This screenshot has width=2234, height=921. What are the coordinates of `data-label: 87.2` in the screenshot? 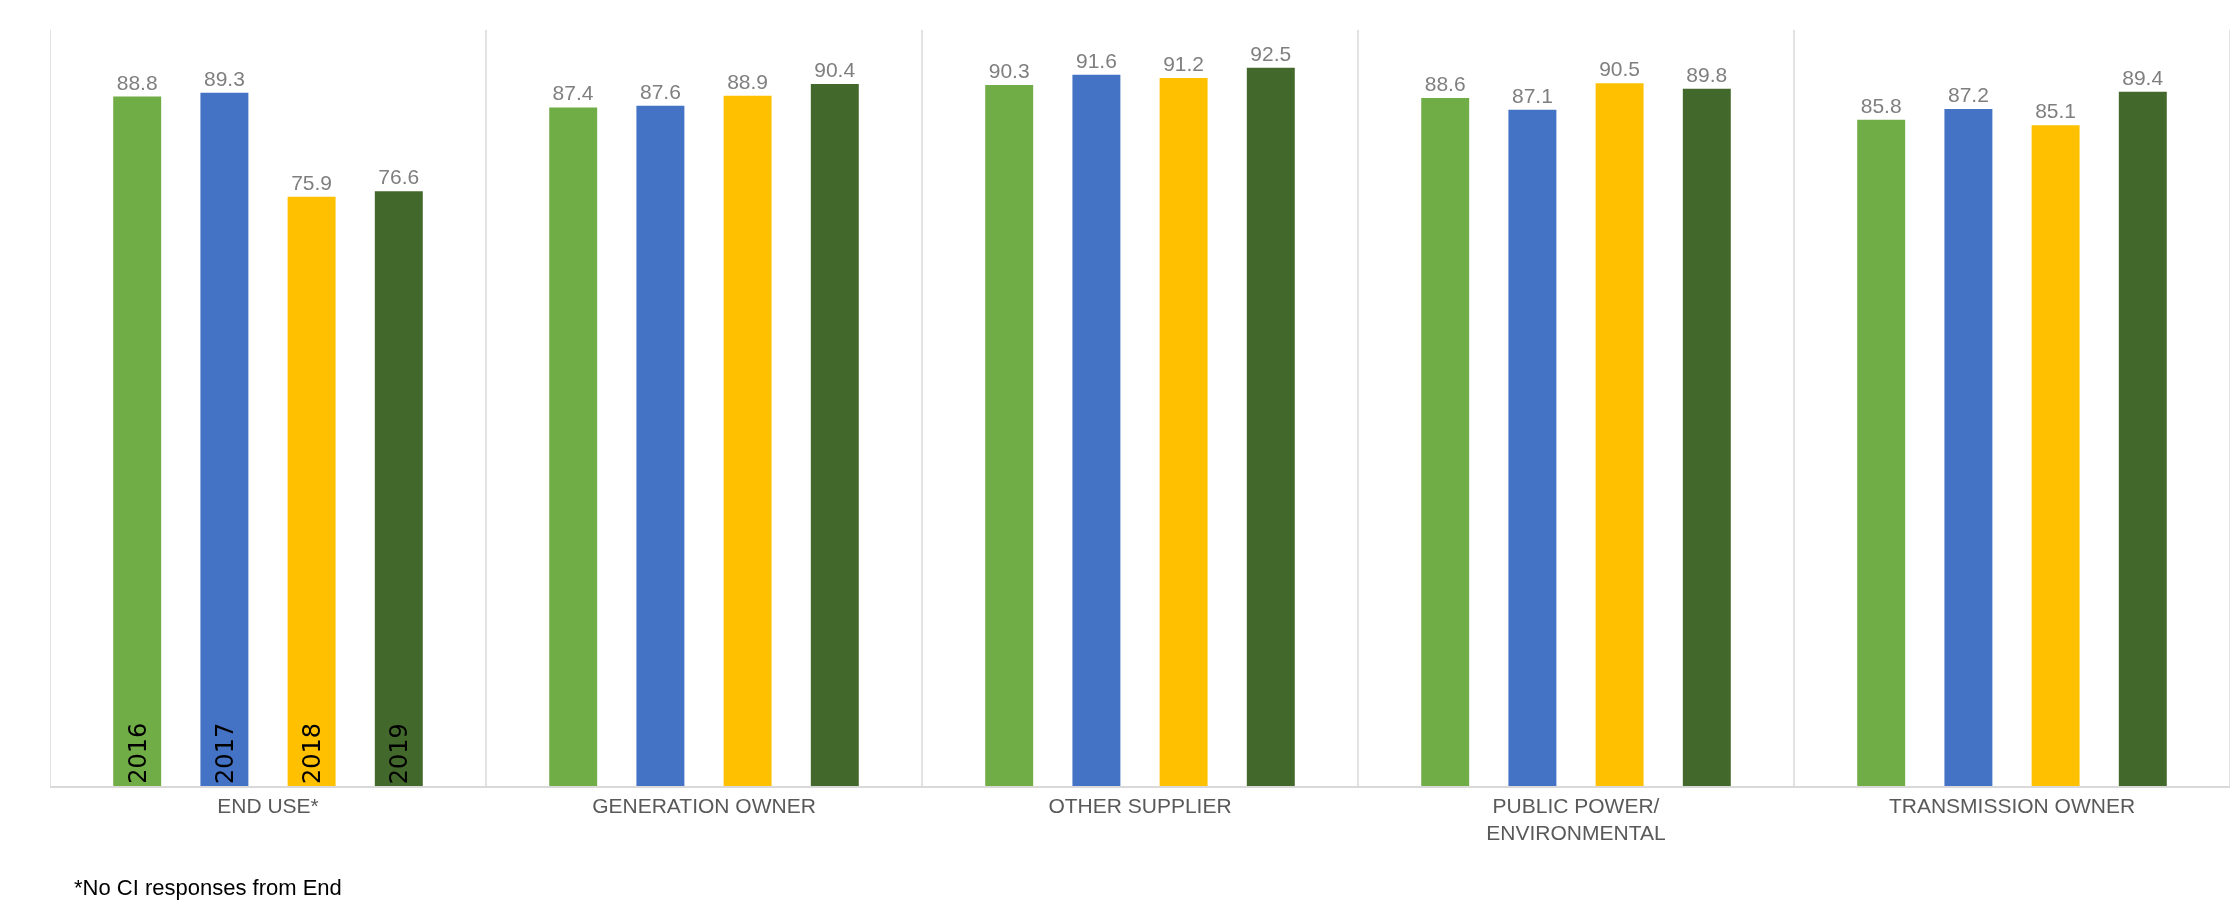 It's located at (1968, 94).